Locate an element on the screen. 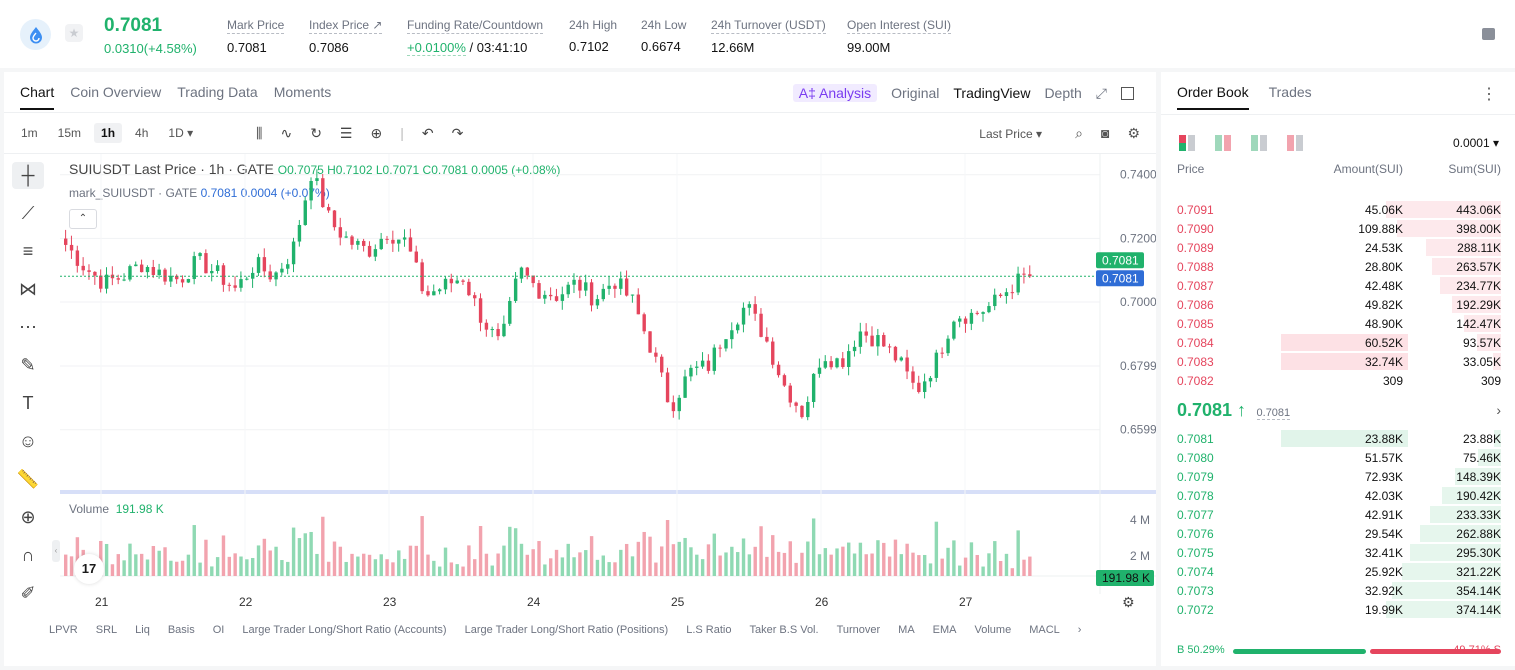 The image size is (1515, 670). brush-icon: ✎ is located at coordinates (28, 365).